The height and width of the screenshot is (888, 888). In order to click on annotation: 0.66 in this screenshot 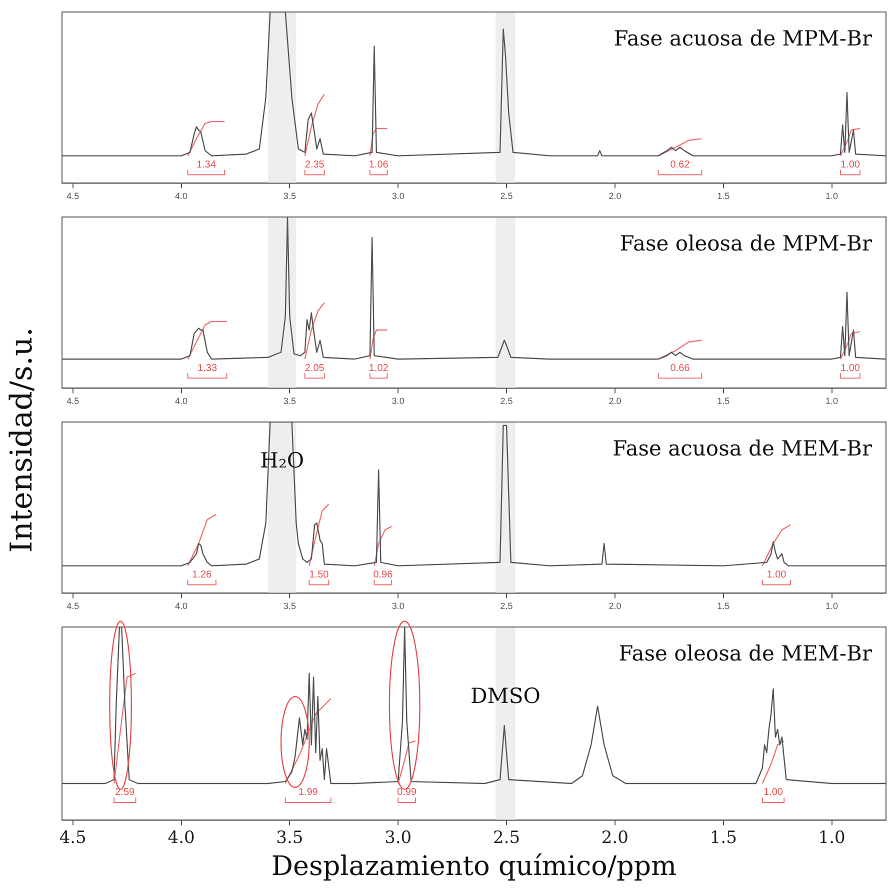, I will do `click(680, 368)`.